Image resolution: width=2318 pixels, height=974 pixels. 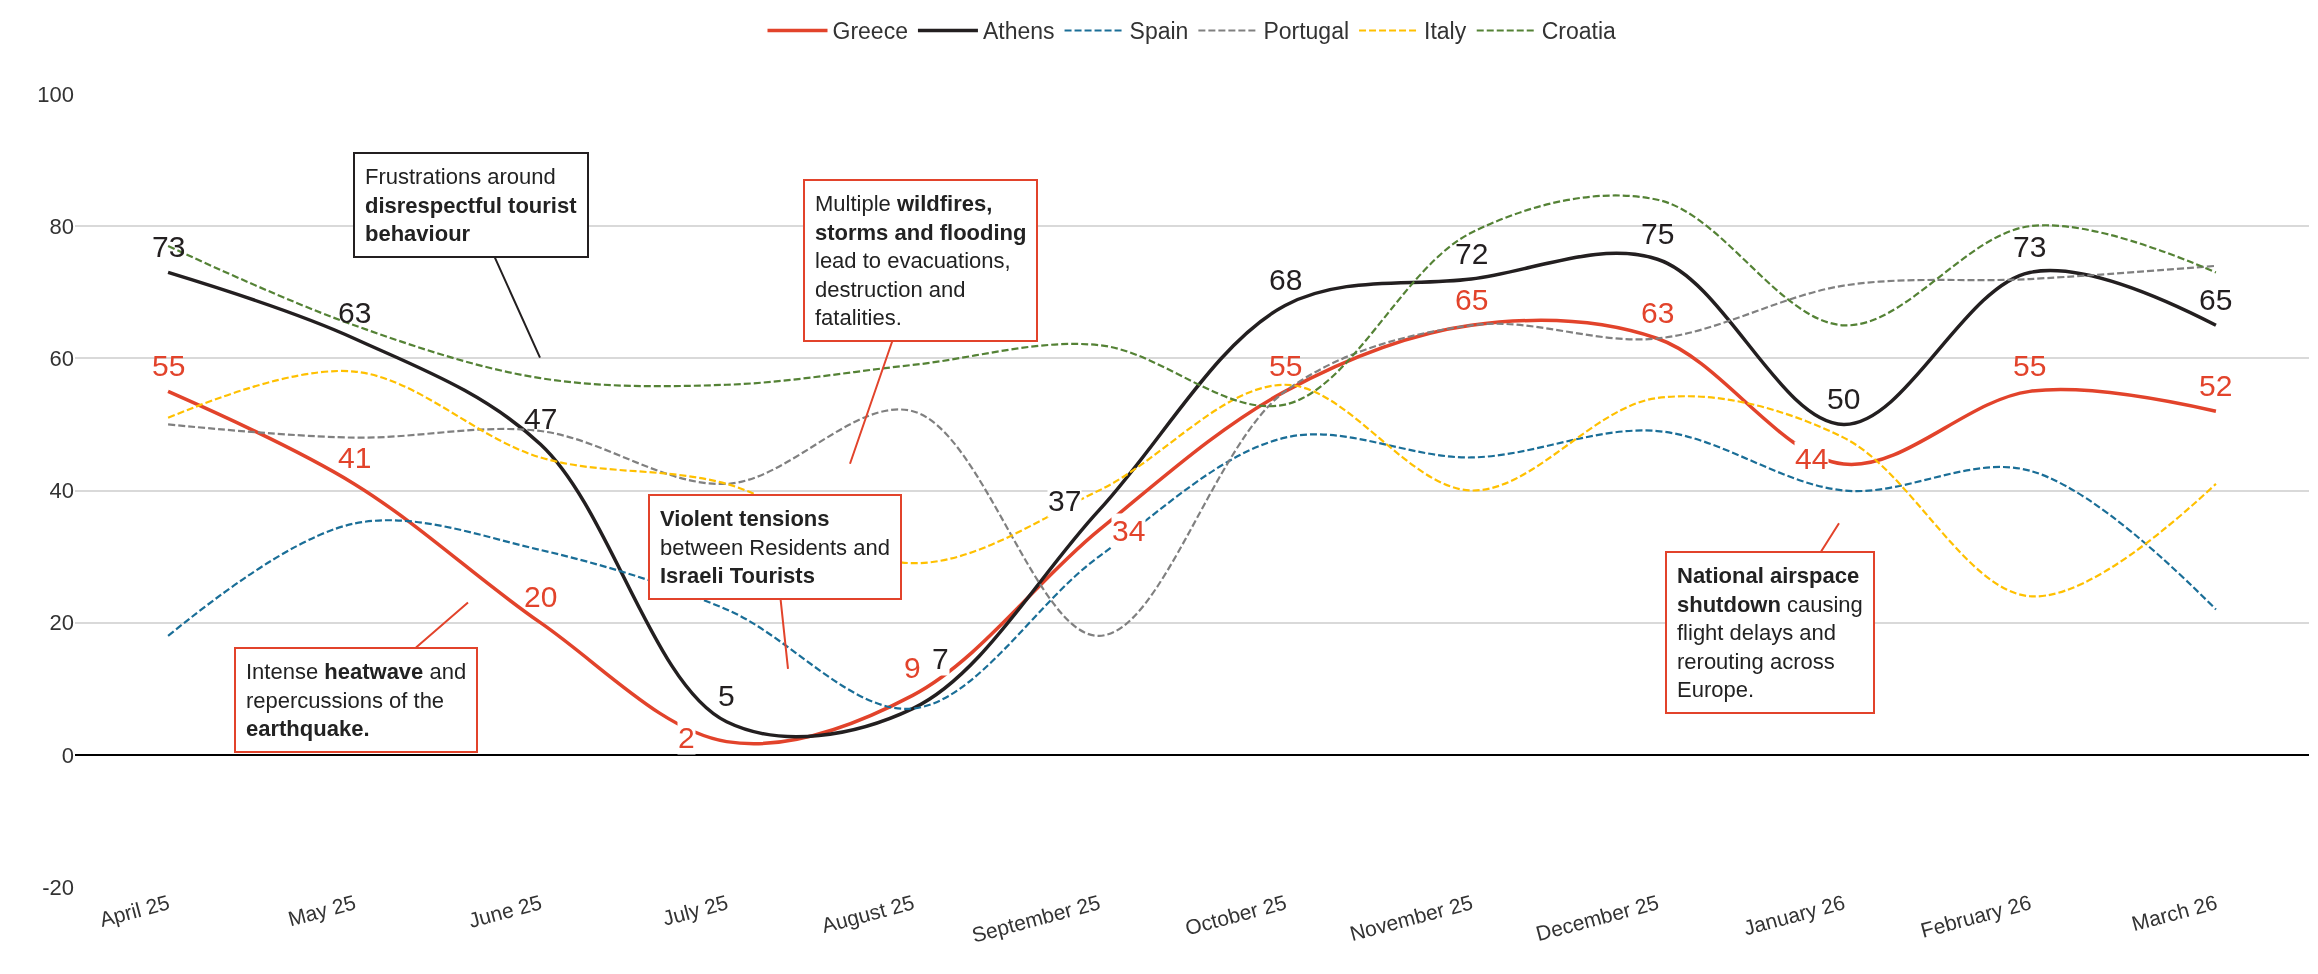 What do you see at coordinates (1235, 915) in the screenshot?
I see `x-tick-label: October 25` at bounding box center [1235, 915].